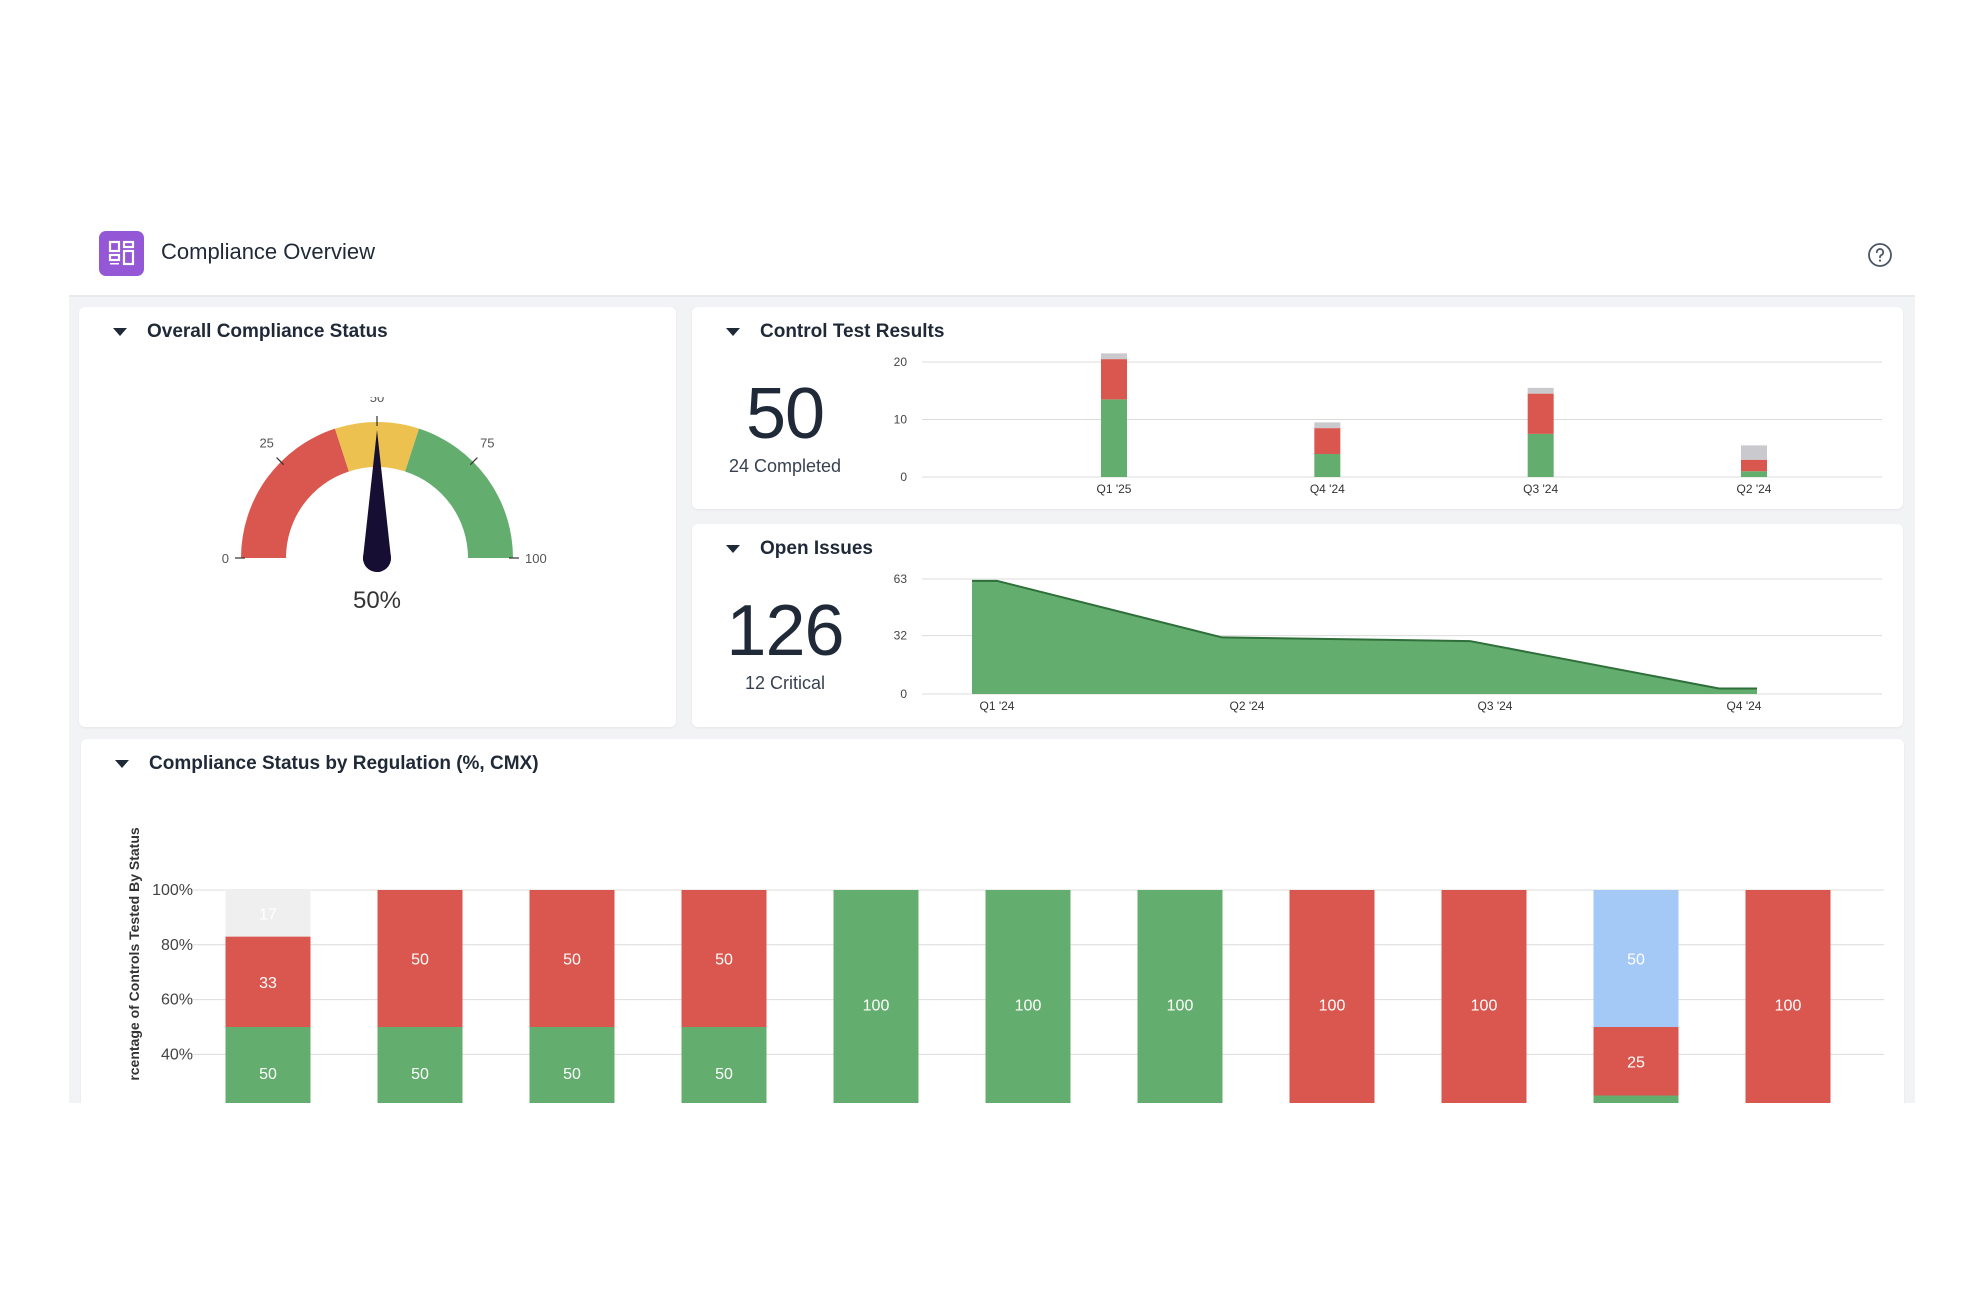 Image resolution: width=1975 pixels, height=1313 pixels. I want to click on overall-compliance-header: Overall Compliance Status, so click(250, 332).